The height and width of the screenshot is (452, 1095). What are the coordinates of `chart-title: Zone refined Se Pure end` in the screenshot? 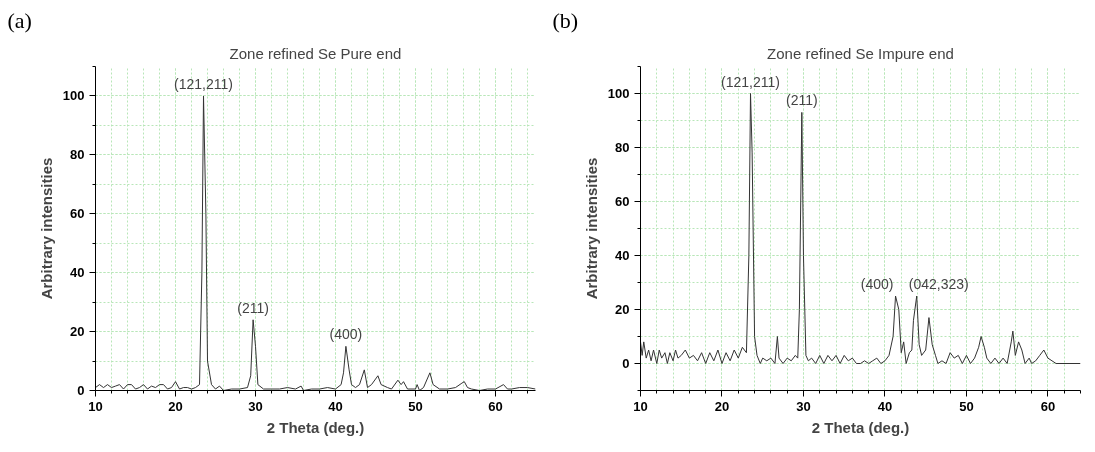 It's located at (315, 53).